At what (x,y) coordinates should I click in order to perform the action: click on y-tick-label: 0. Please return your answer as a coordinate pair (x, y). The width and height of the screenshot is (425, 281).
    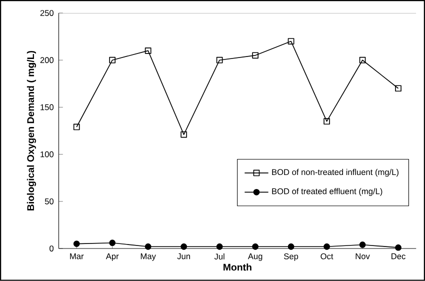
    Looking at the image, I should click on (52, 249).